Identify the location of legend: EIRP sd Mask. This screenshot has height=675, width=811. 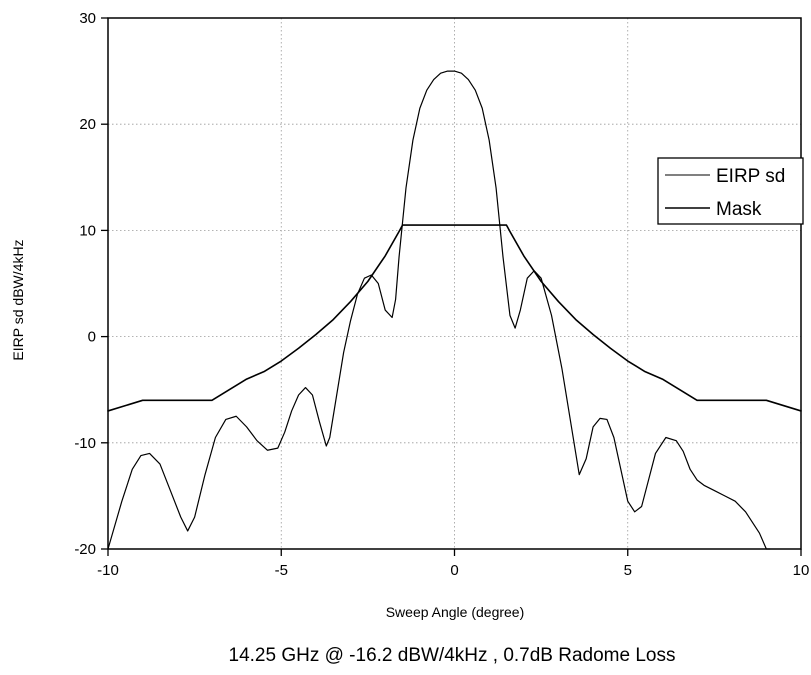
(730, 191).